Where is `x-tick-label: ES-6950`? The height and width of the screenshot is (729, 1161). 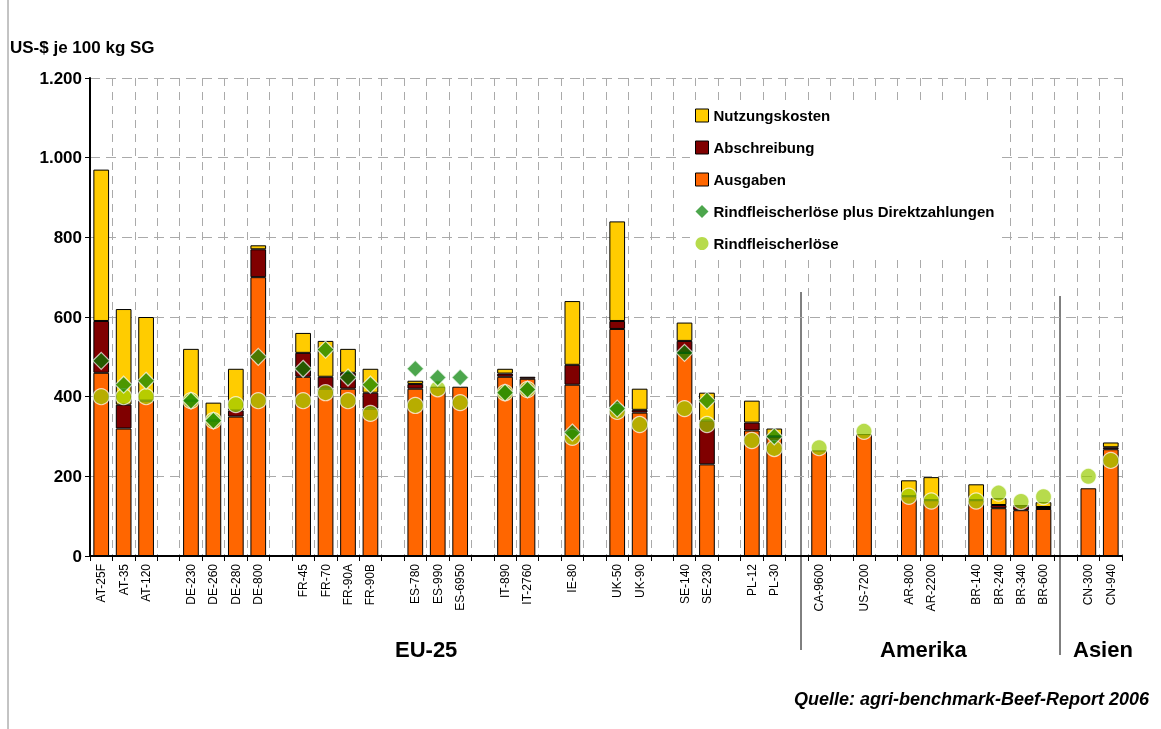 x-tick-label: ES-6950 is located at coordinates (460, 587).